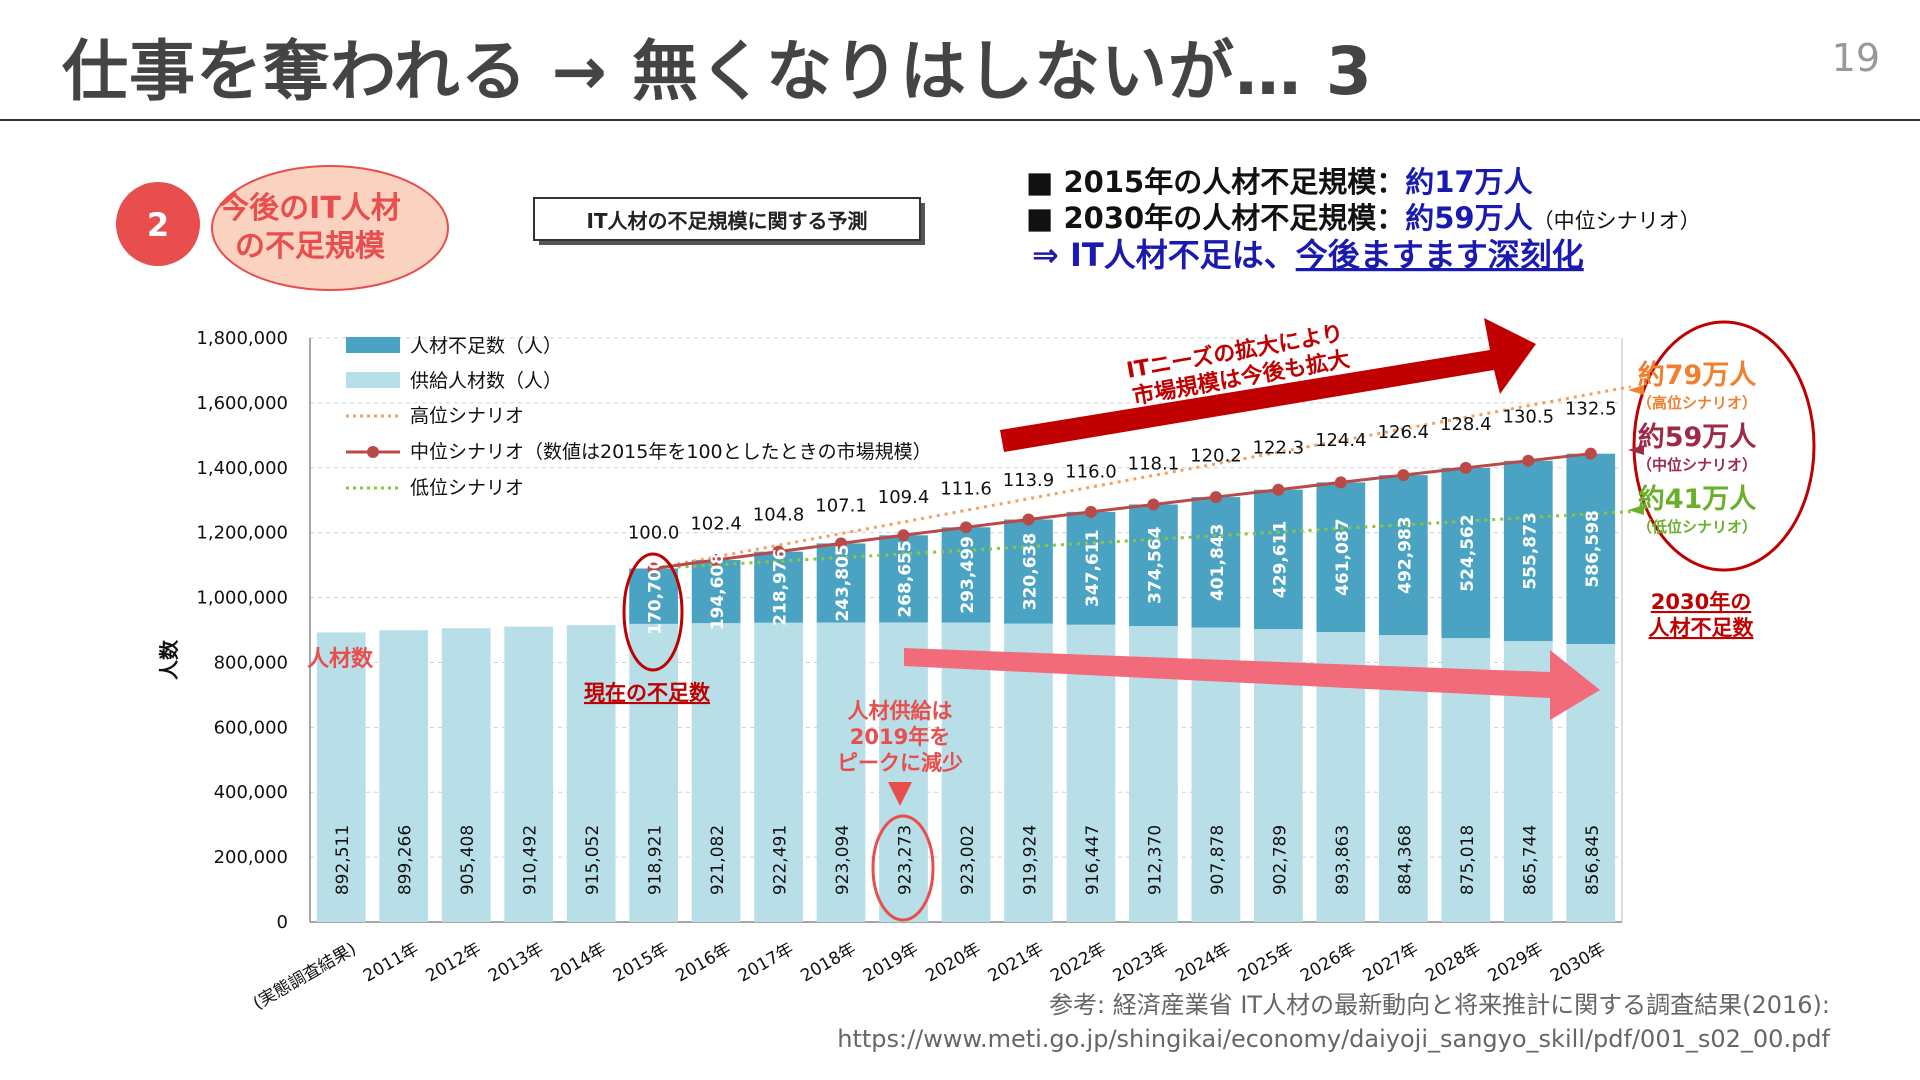 The image size is (1920, 1080). I want to click on market-index-label: 120.2, so click(1216, 456).